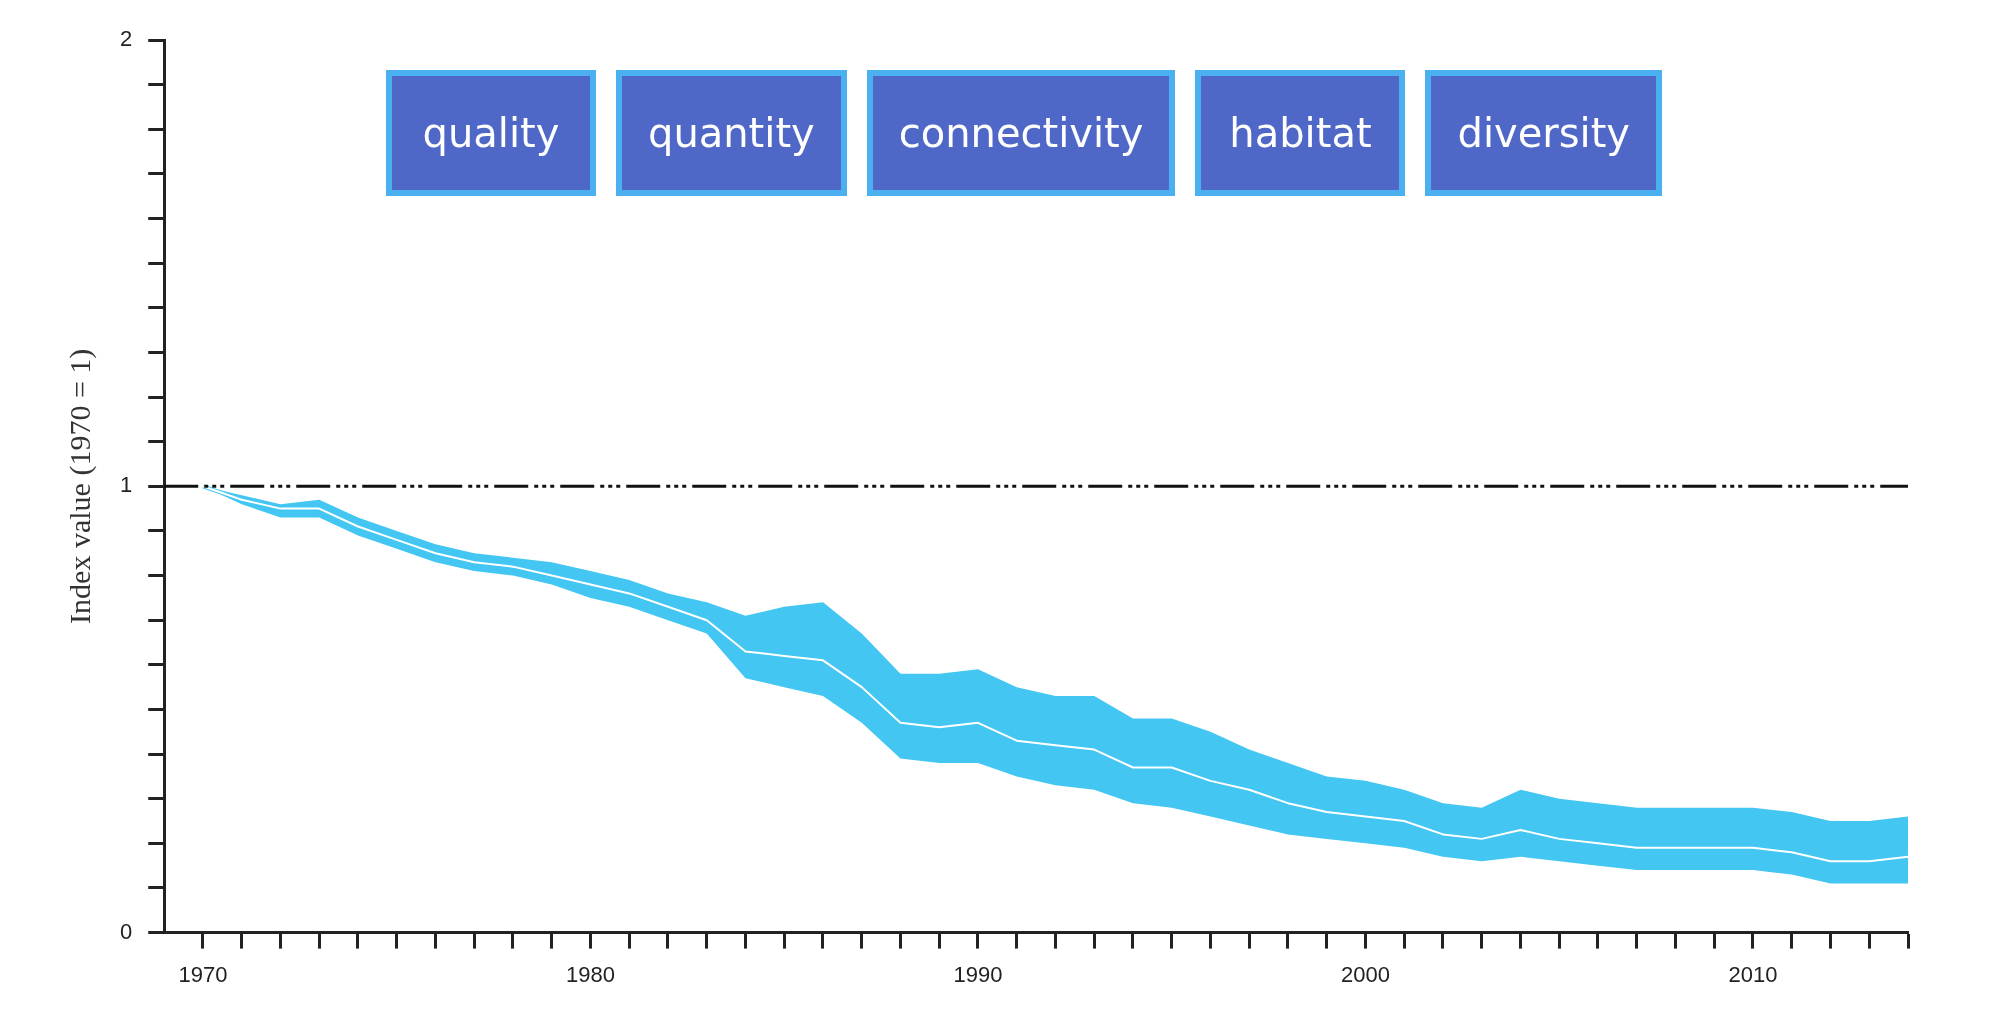 The image size is (1996, 1033). Describe the element at coordinates (1300, 133) in the screenshot. I see `annotation: habitat` at that location.